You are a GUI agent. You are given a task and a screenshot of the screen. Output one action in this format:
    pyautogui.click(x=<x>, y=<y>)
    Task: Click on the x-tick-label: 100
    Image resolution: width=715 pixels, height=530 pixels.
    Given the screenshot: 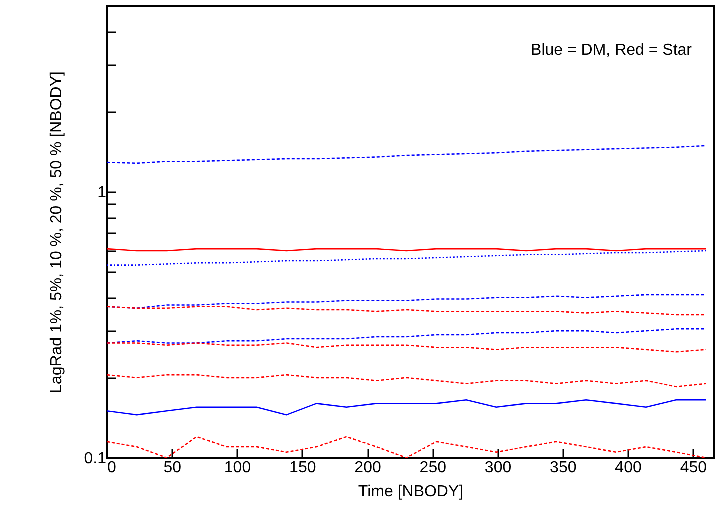 What is the action you would take?
    pyautogui.click(x=238, y=468)
    